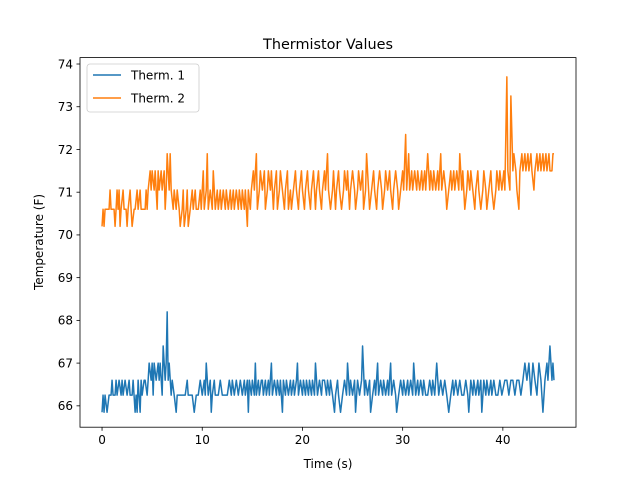  What do you see at coordinates (157, 76) in the screenshot?
I see `legend-label-therm-1: Therm. 1` at bounding box center [157, 76].